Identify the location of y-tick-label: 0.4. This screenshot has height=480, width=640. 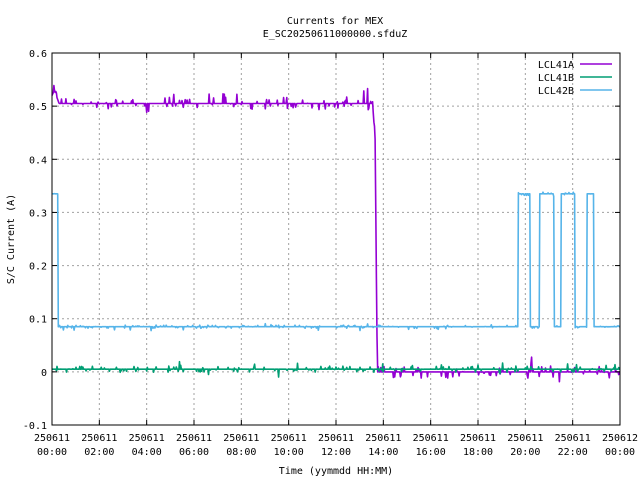
(38, 160).